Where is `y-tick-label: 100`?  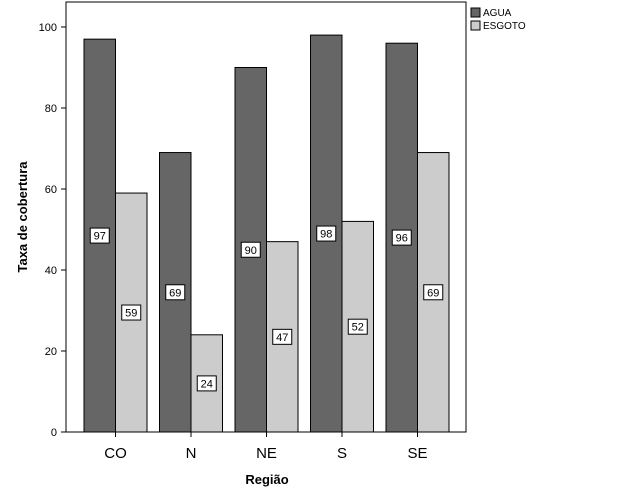 y-tick-label: 100 is located at coordinates (48, 28).